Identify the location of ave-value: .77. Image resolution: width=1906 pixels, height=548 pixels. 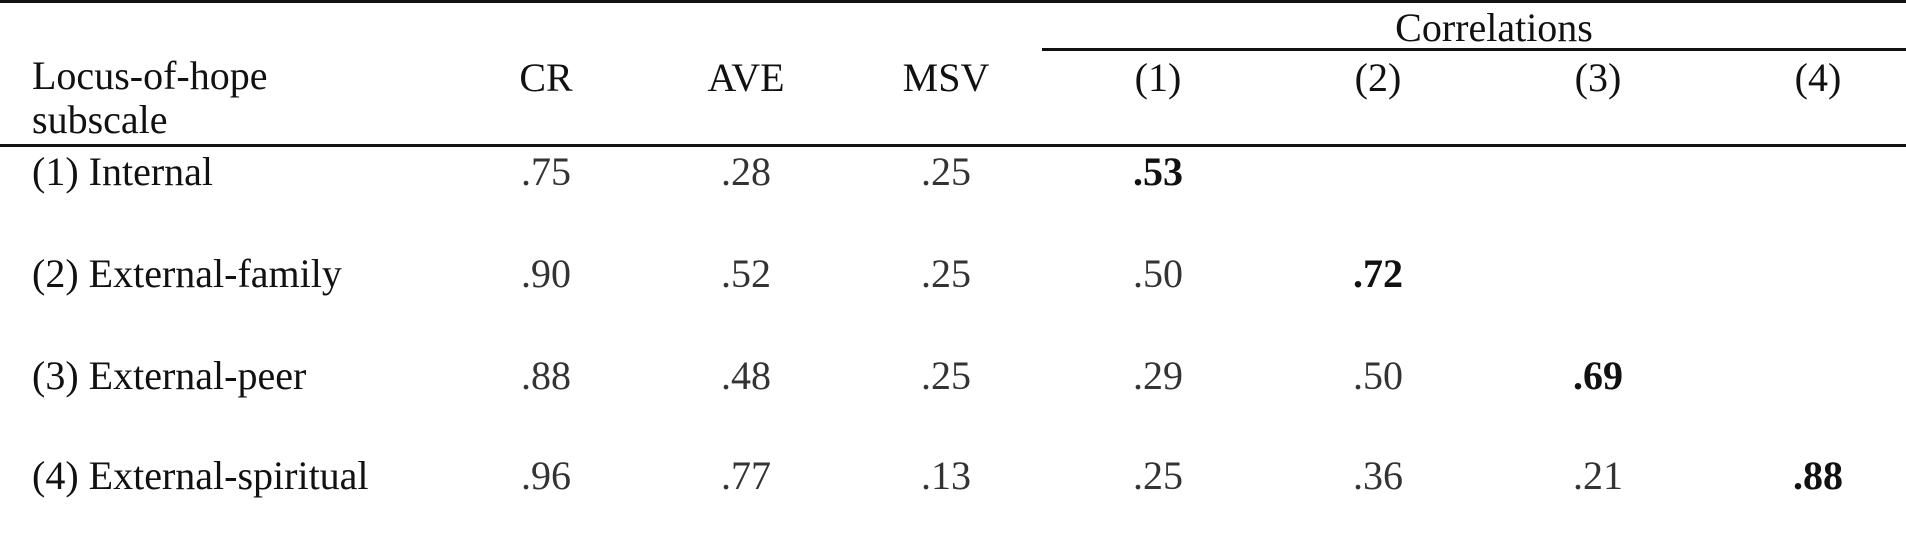
(746, 475).